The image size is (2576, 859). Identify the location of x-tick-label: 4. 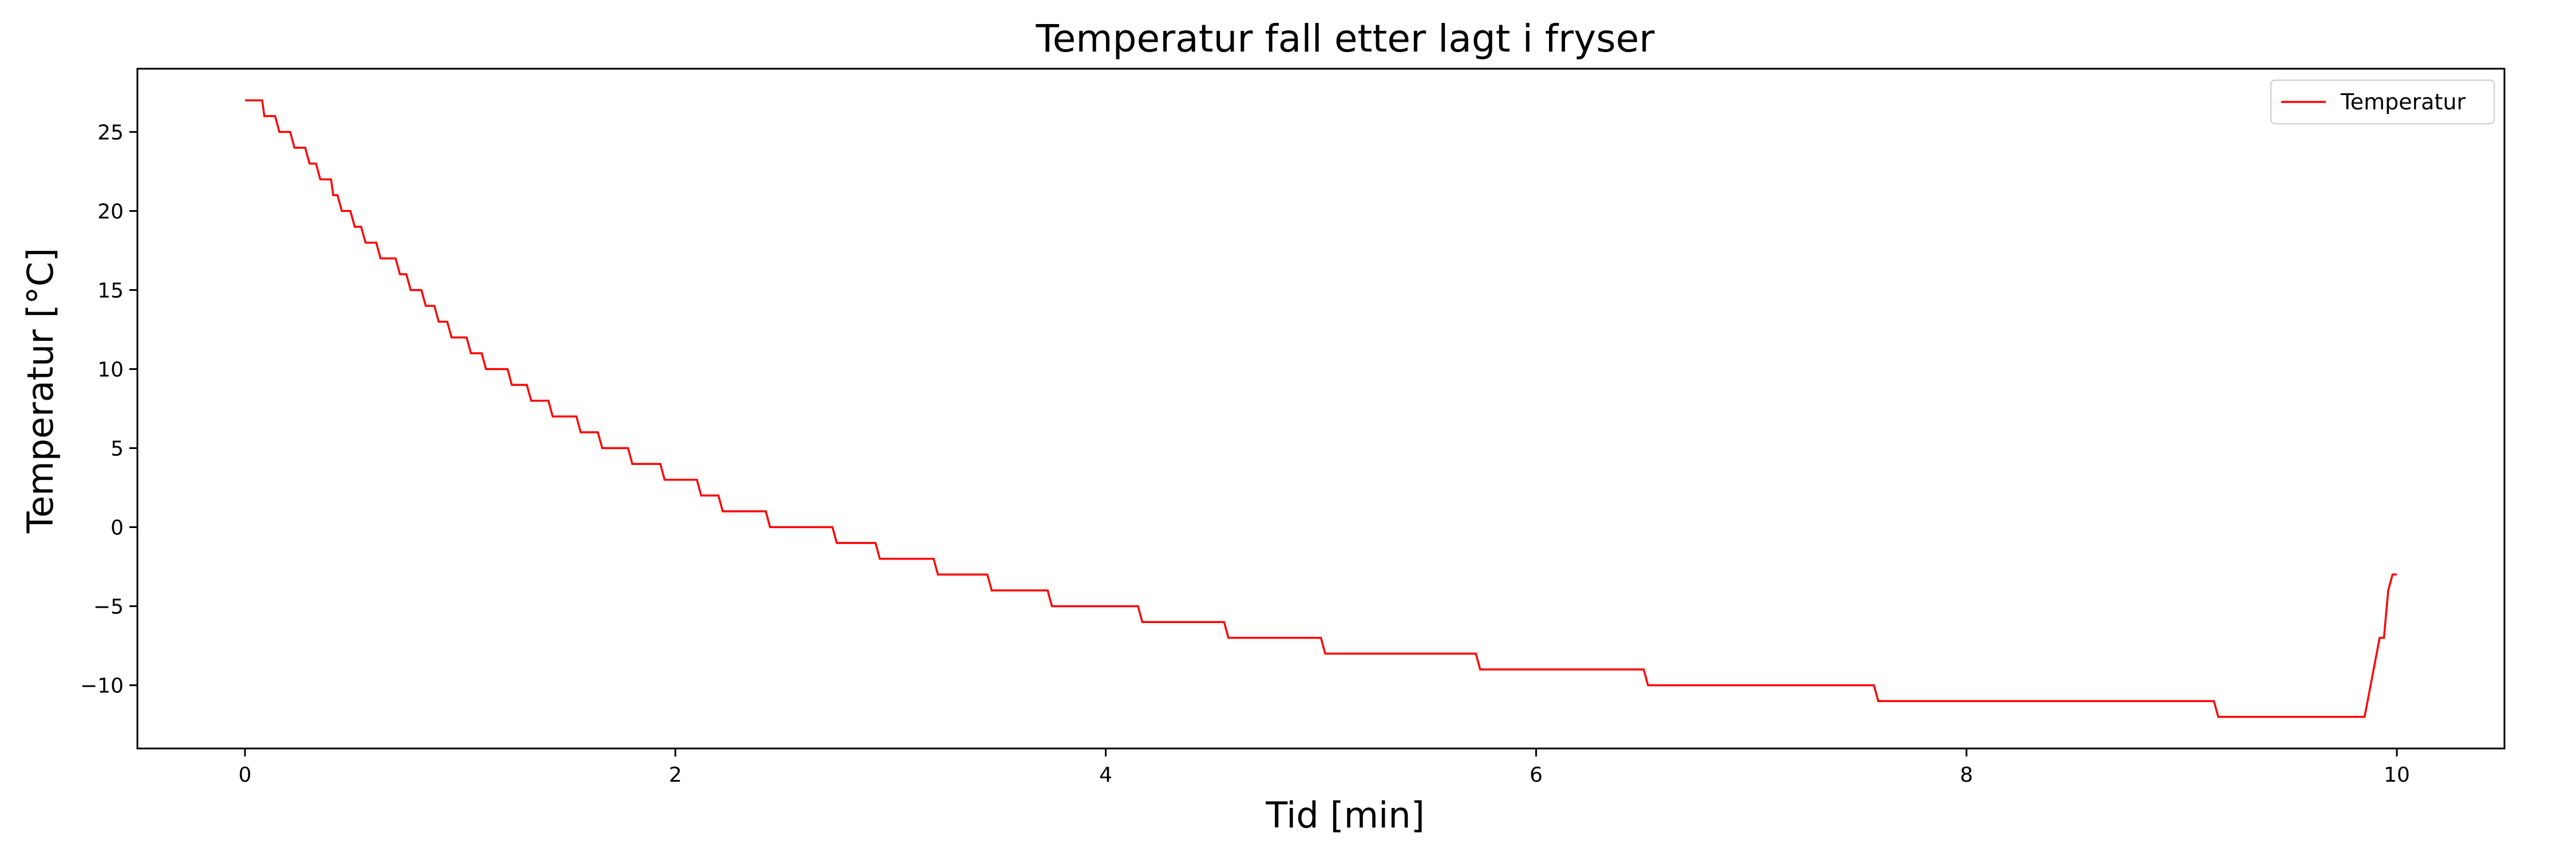
(1105, 775).